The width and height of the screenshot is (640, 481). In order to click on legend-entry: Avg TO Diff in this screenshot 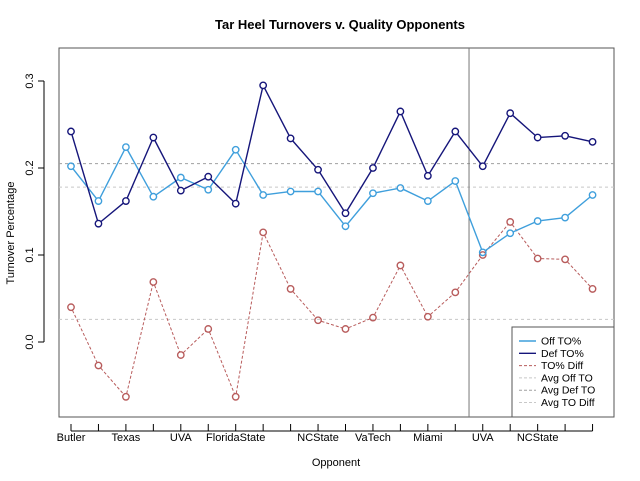, I will do `click(568, 403)`.